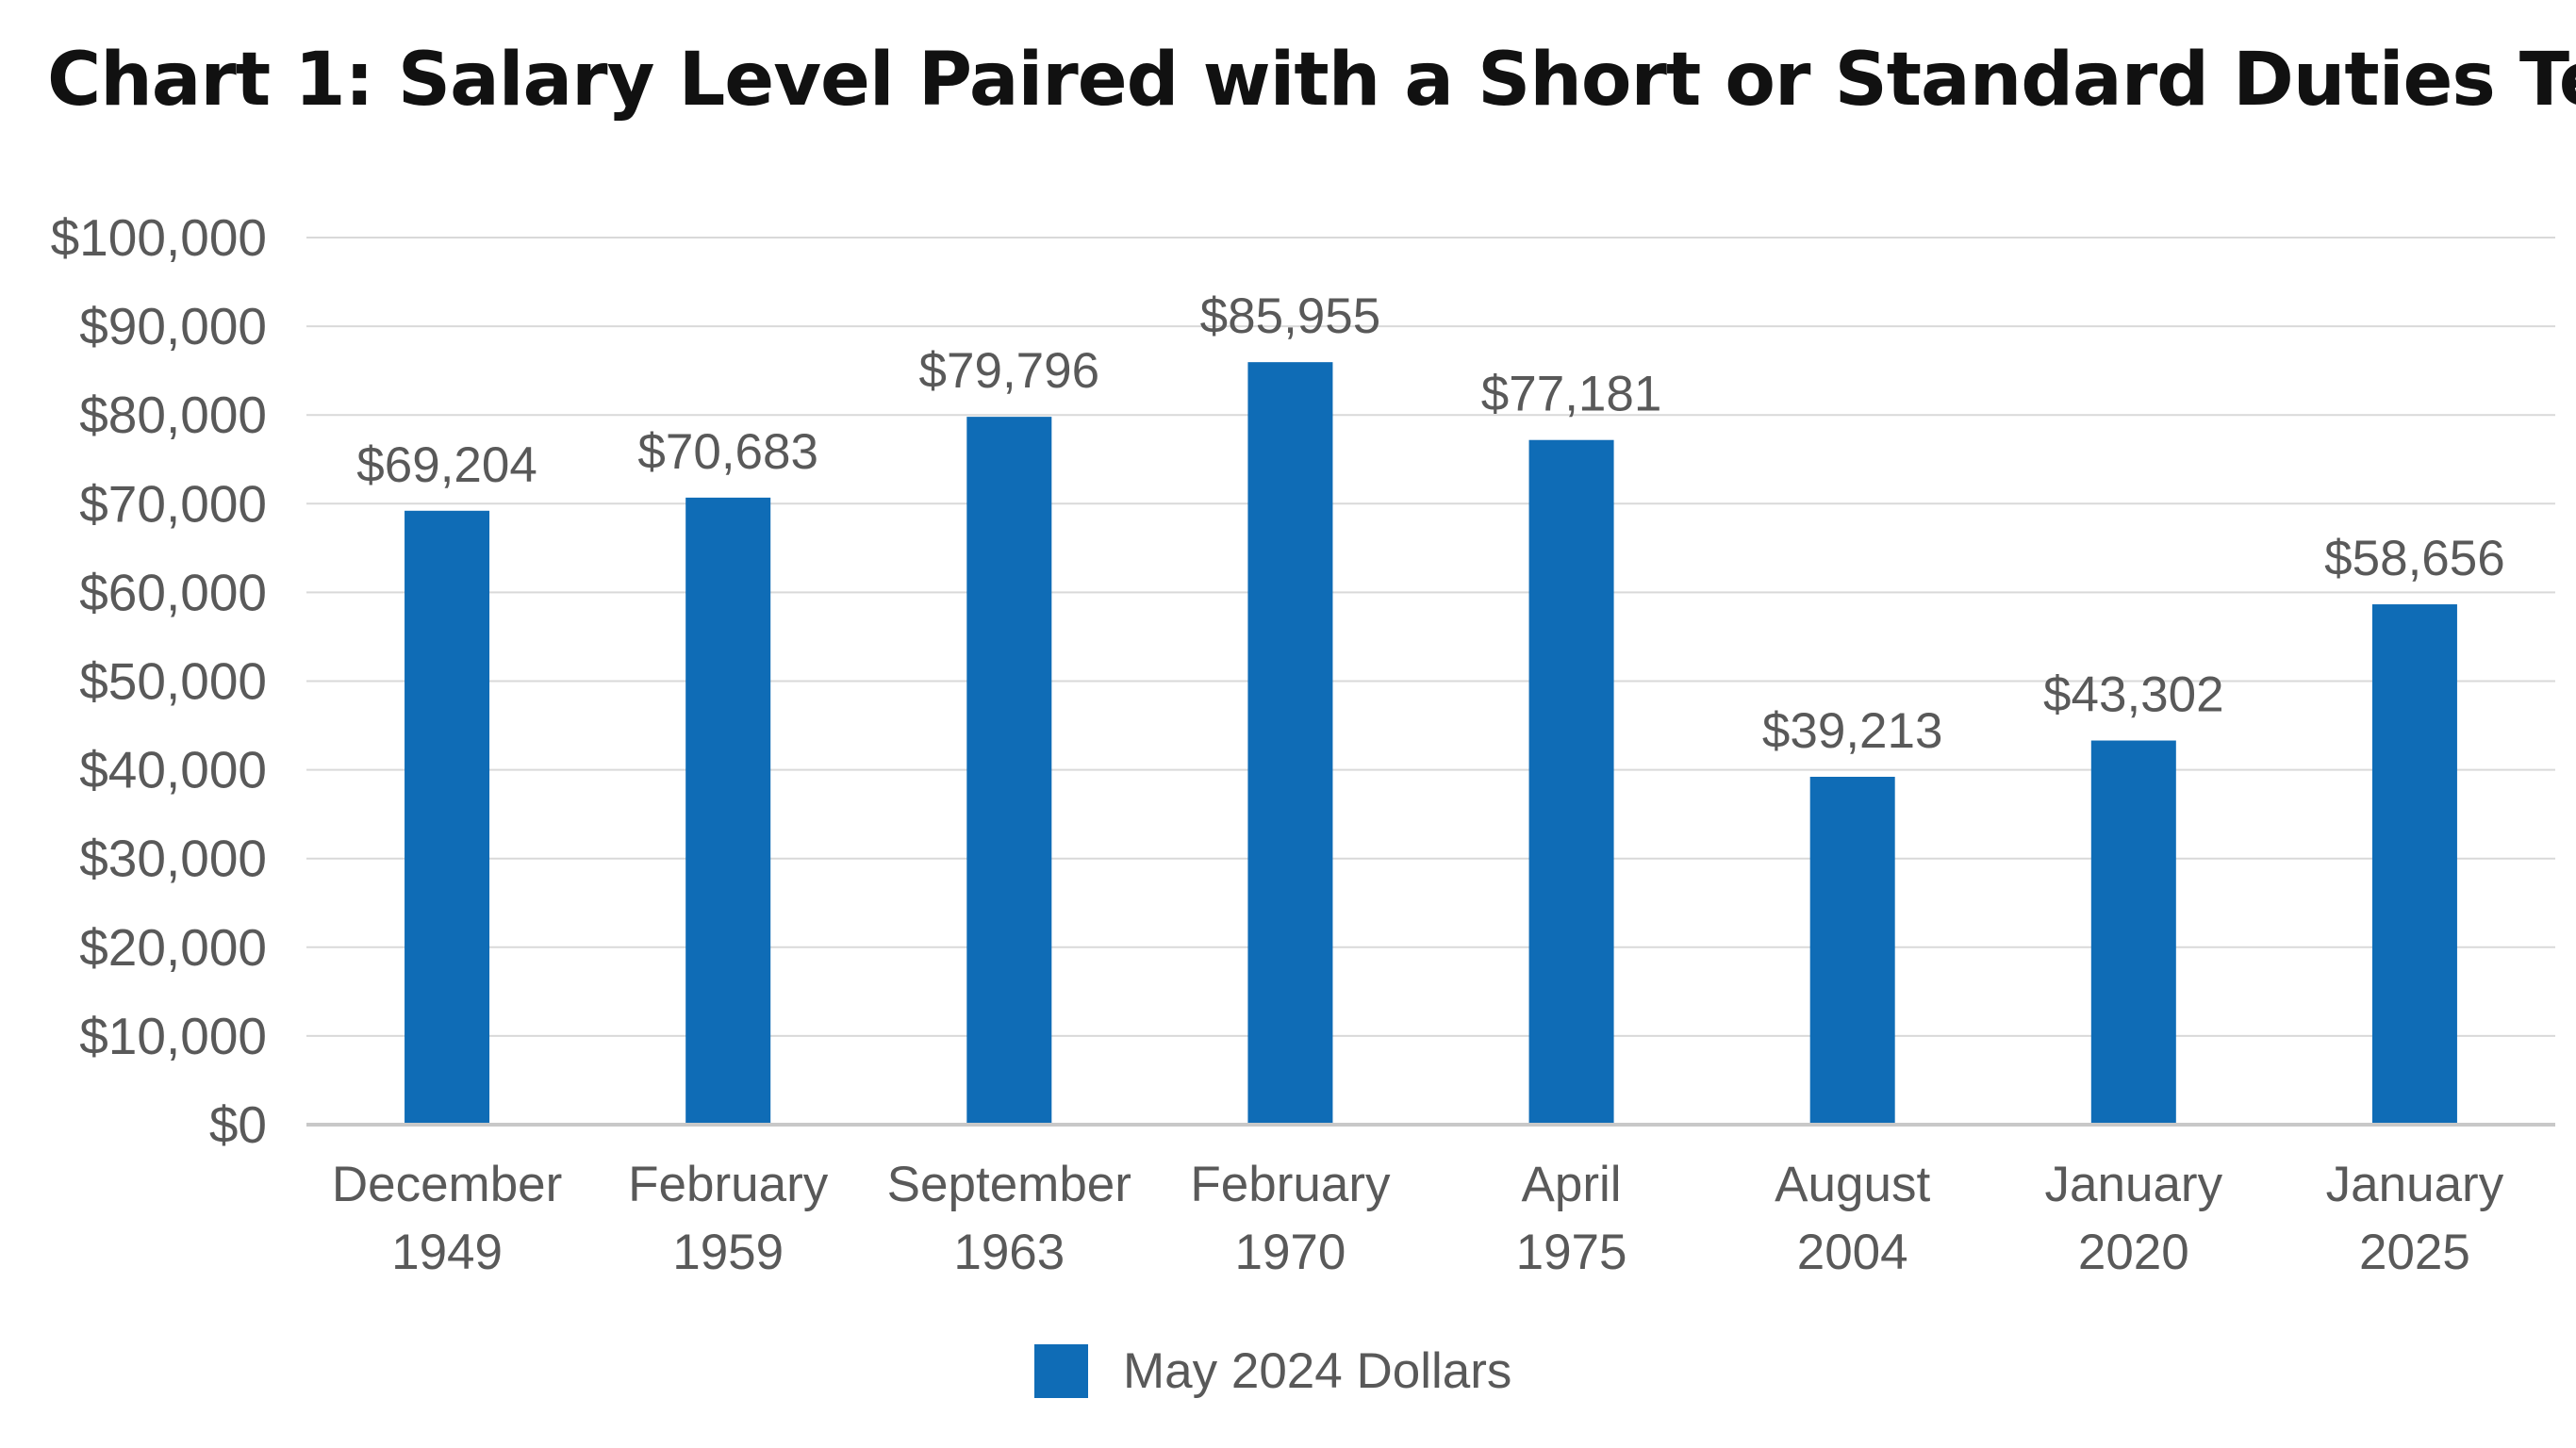  What do you see at coordinates (173, 415) in the screenshot?
I see `y-tick-label: $80,000` at bounding box center [173, 415].